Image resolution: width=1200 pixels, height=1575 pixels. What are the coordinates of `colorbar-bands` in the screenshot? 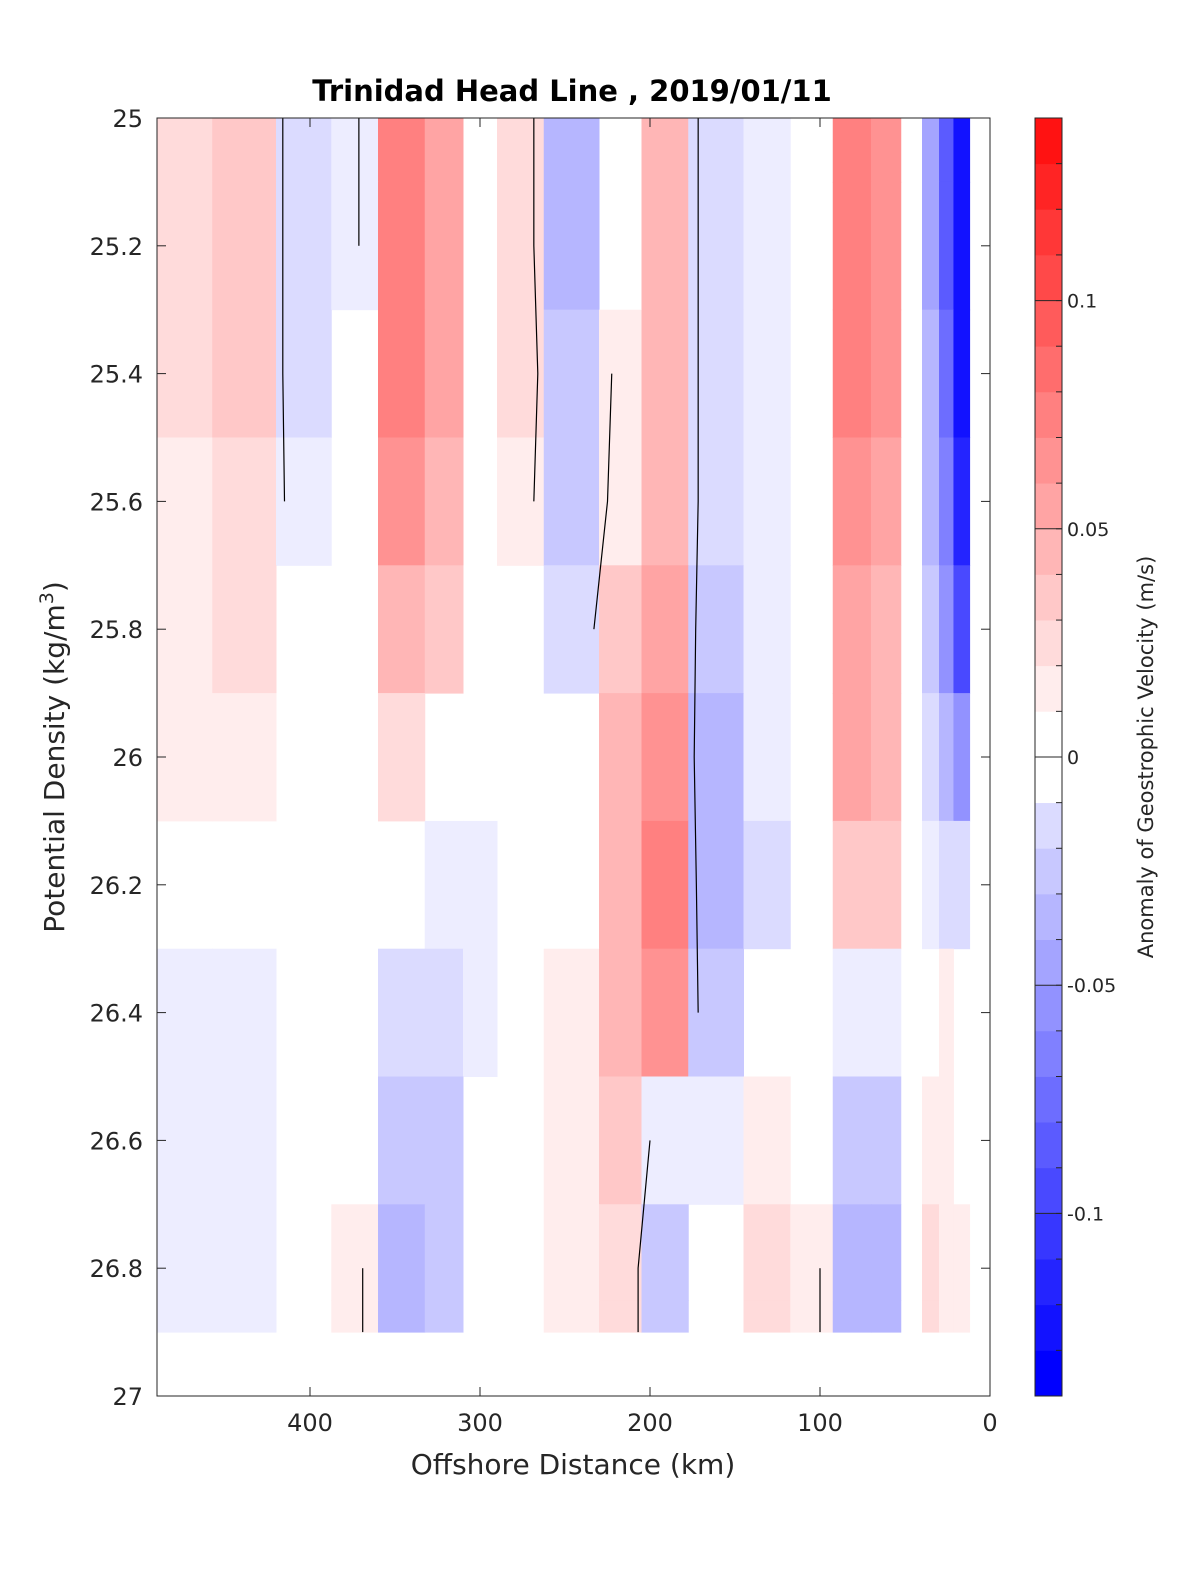 It's located at (1048, 757).